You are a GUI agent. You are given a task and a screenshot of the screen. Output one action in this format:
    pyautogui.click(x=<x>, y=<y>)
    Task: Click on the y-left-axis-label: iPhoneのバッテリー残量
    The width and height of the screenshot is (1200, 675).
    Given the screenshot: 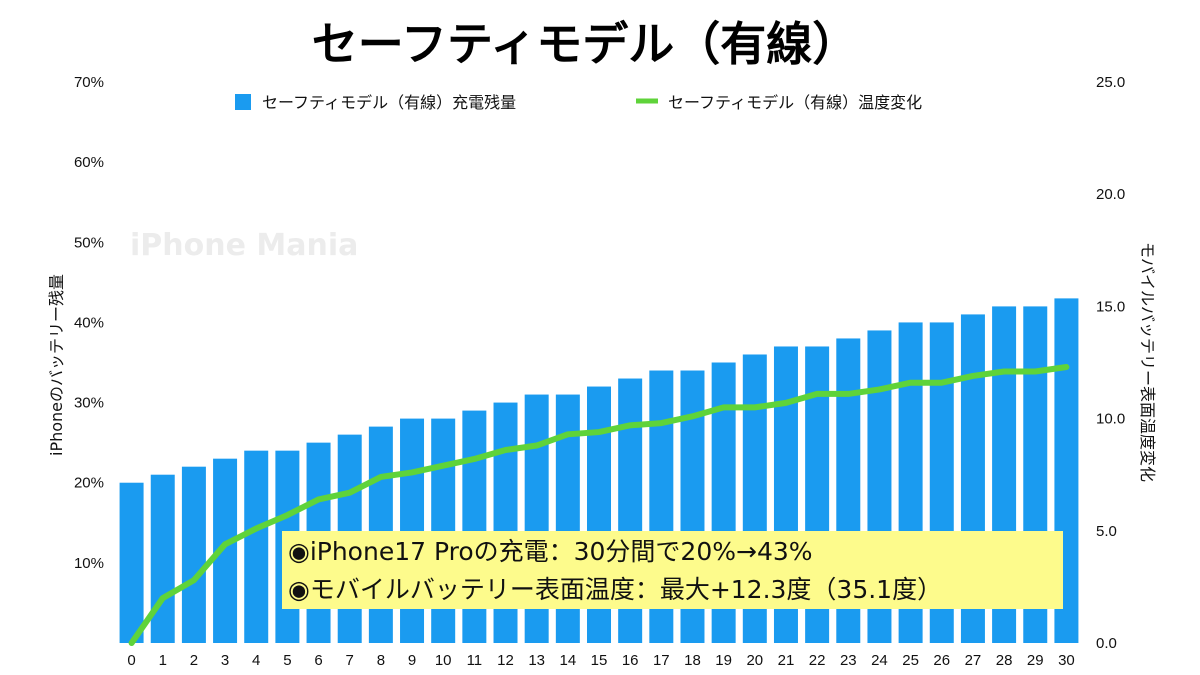 What is the action you would take?
    pyautogui.click(x=56, y=365)
    